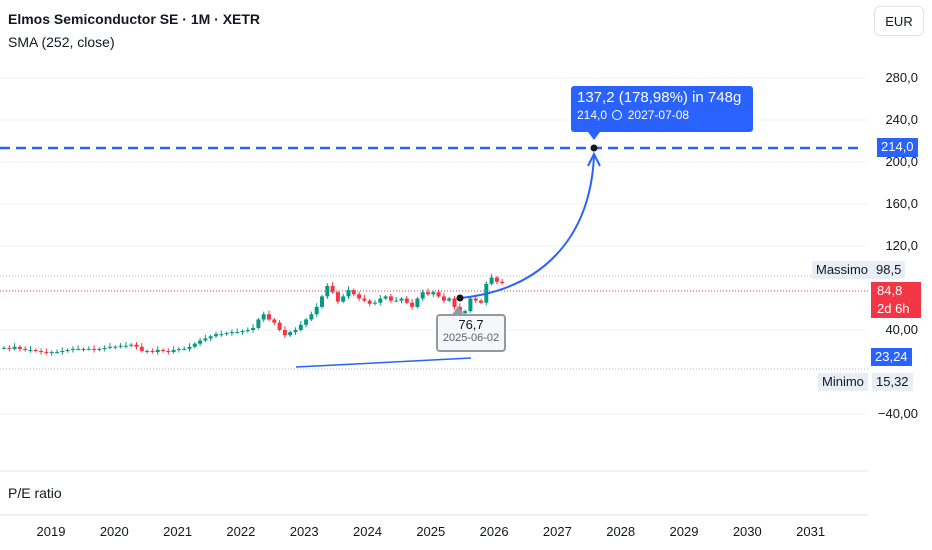 The image size is (932, 550). What do you see at coordinates (893, 308) in the screenshot?
I see `bar-countdown: 2d 6h` at bounding box center [893, 308].